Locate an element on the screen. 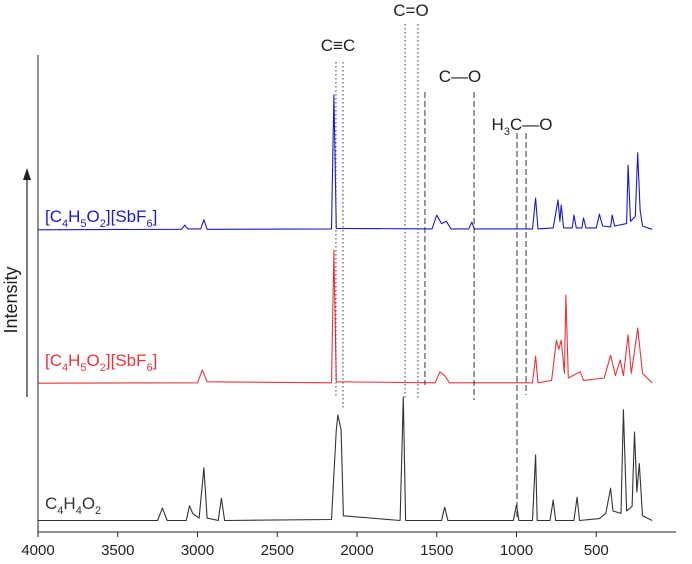 This screenshot has width=692, height=564. annotation-label: C=O is located at coordinates (410, 10).